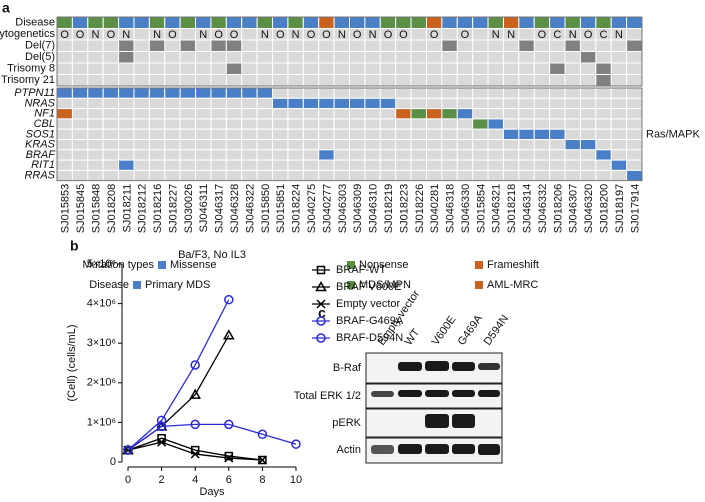  What do you see at coordinates (177, 285) in the screenshot?
I see `legend-label: Primary MDS` at bounding box center [177, 285].